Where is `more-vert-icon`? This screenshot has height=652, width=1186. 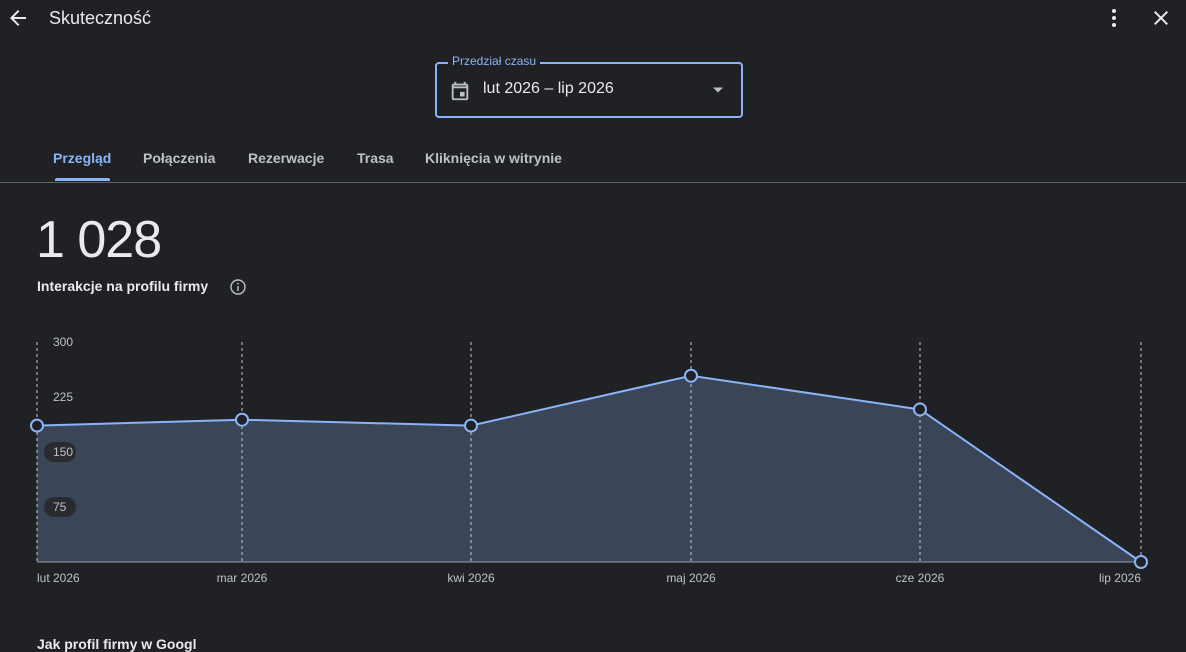
more-vert-icon is located at coordinates (1114, 18).